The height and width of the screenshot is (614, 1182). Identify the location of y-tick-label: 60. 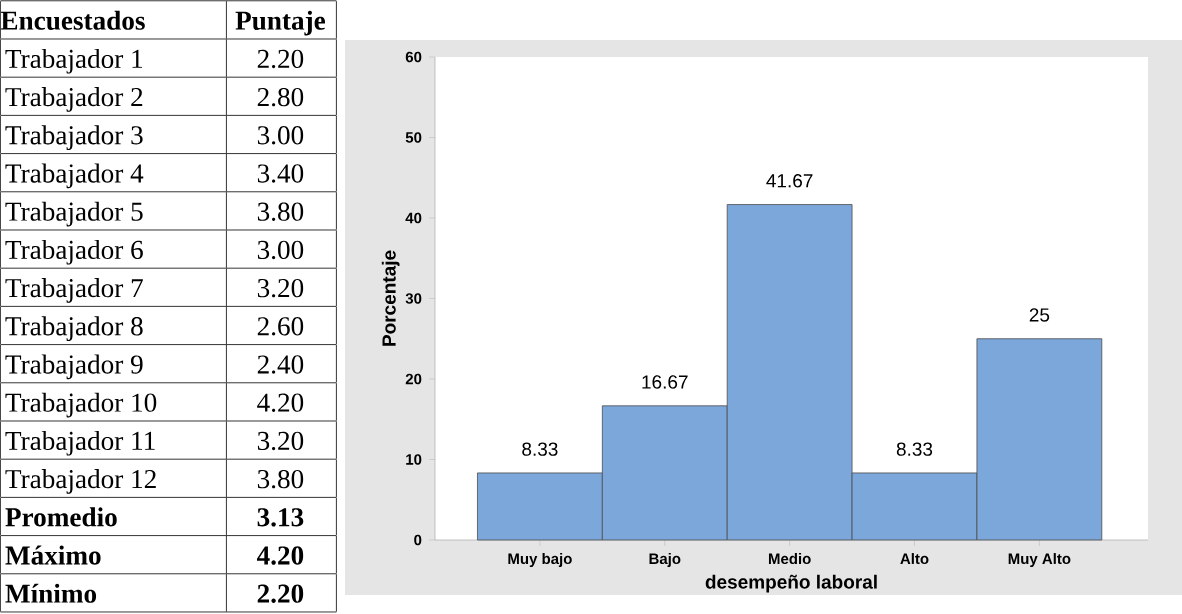
(413, 57).